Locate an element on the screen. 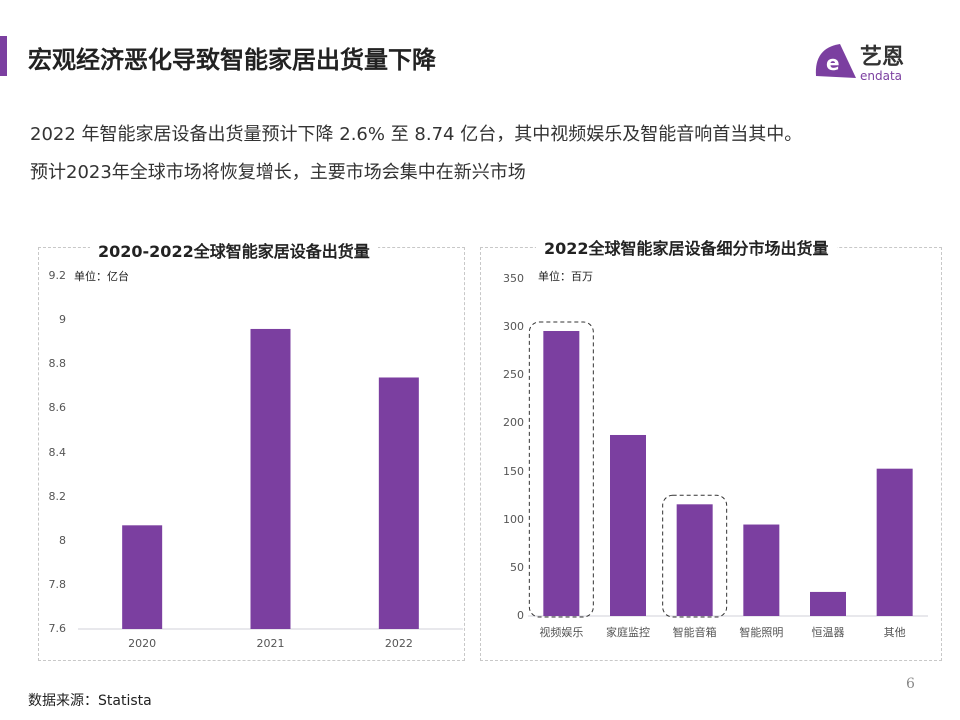 The height and width of the screenshot is (720, 960). y-tick-label: 350 is located at coordinates (513, 278).